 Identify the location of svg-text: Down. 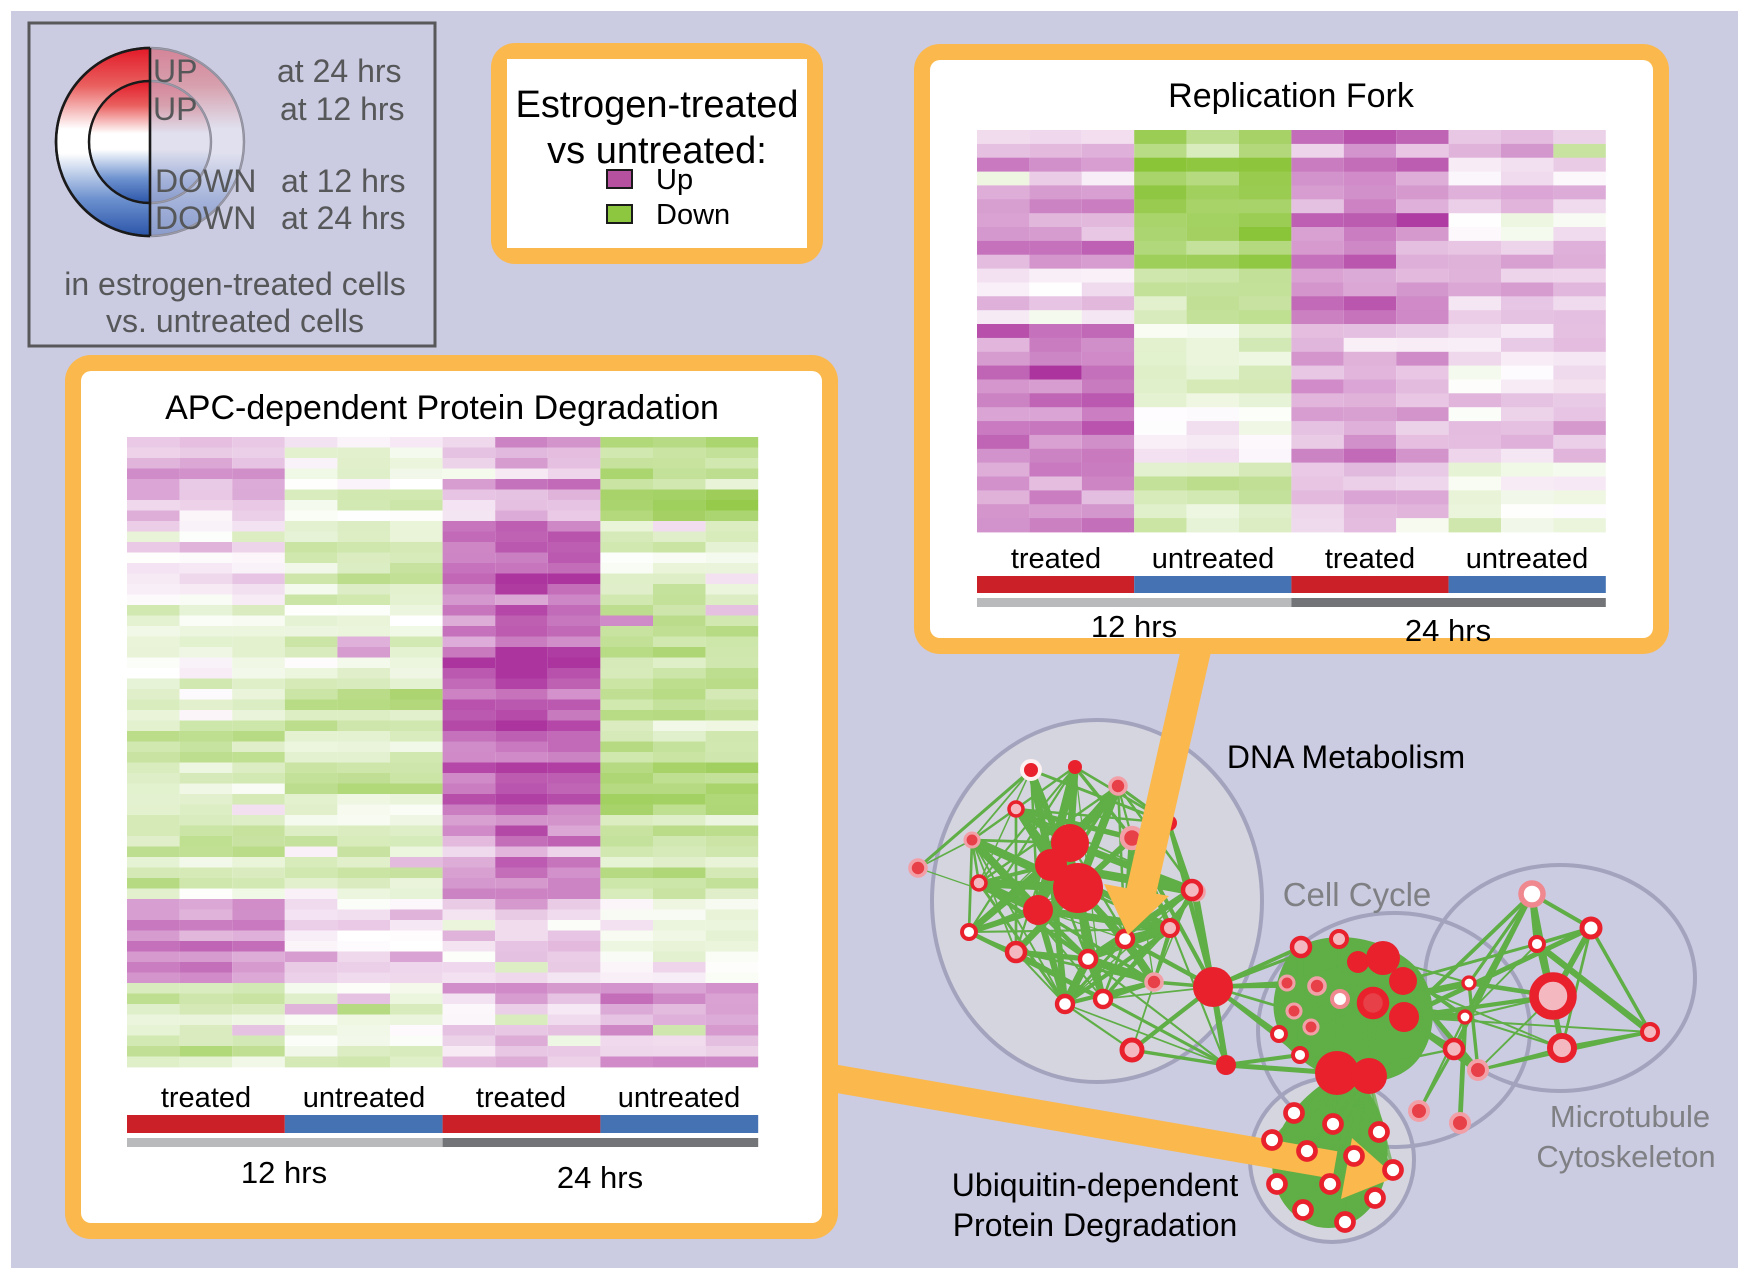
(693, 215).